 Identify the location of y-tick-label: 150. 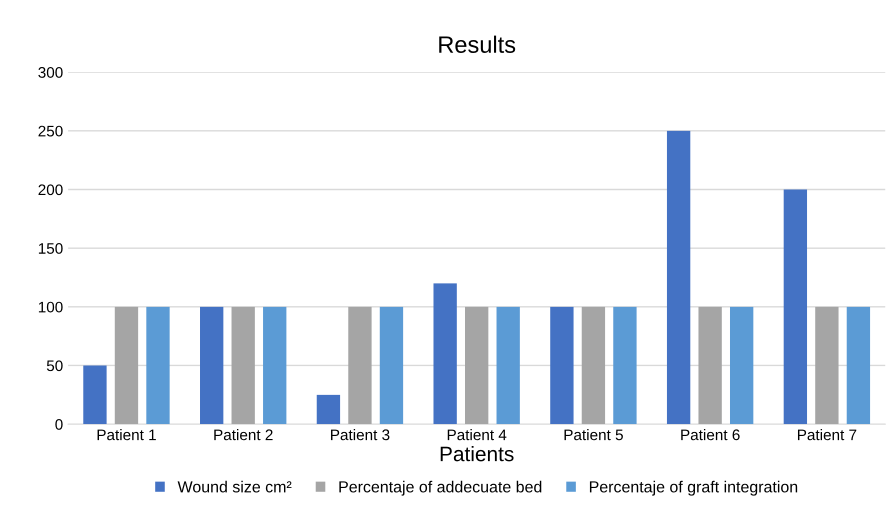
(50, 248).